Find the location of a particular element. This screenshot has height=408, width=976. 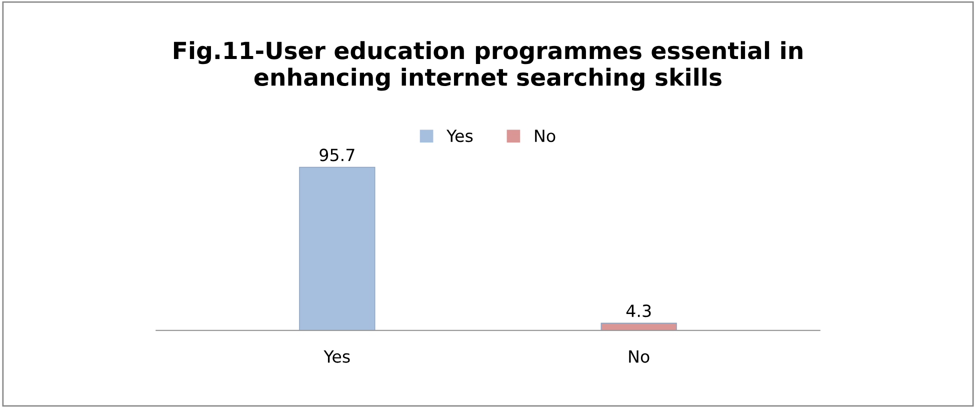

data-label: 95.7 is located at coordinates (337, 155).